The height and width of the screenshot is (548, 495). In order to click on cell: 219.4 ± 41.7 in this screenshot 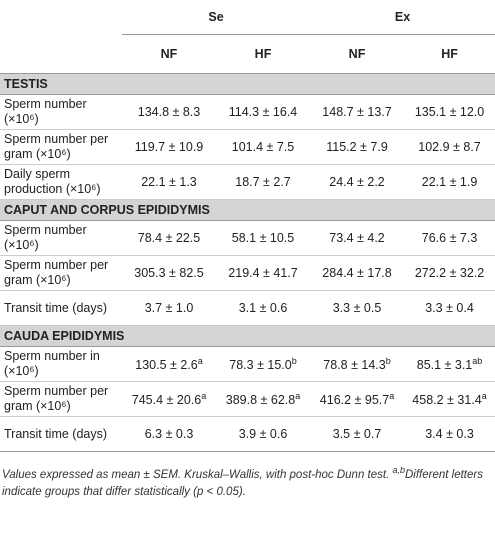, I will do `click(263, 273)`.